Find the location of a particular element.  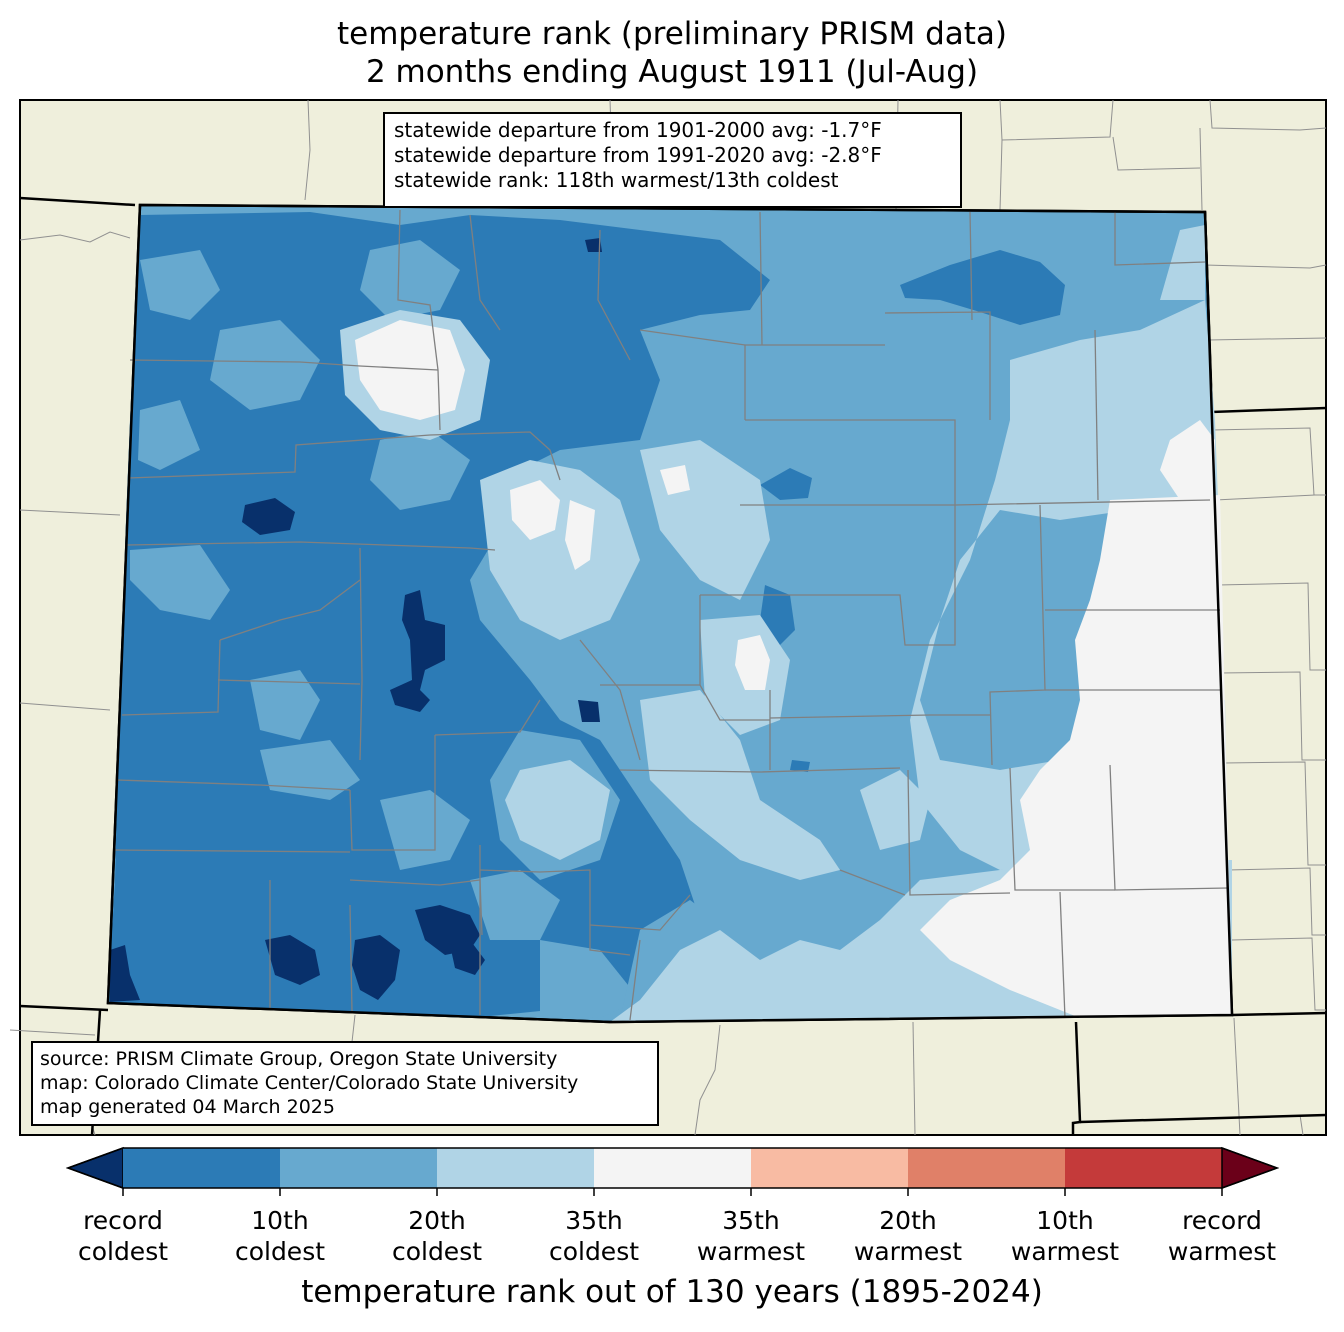

colorbar-label-20th-coldest: 20th coldest is located at coordinates (437, 1236).